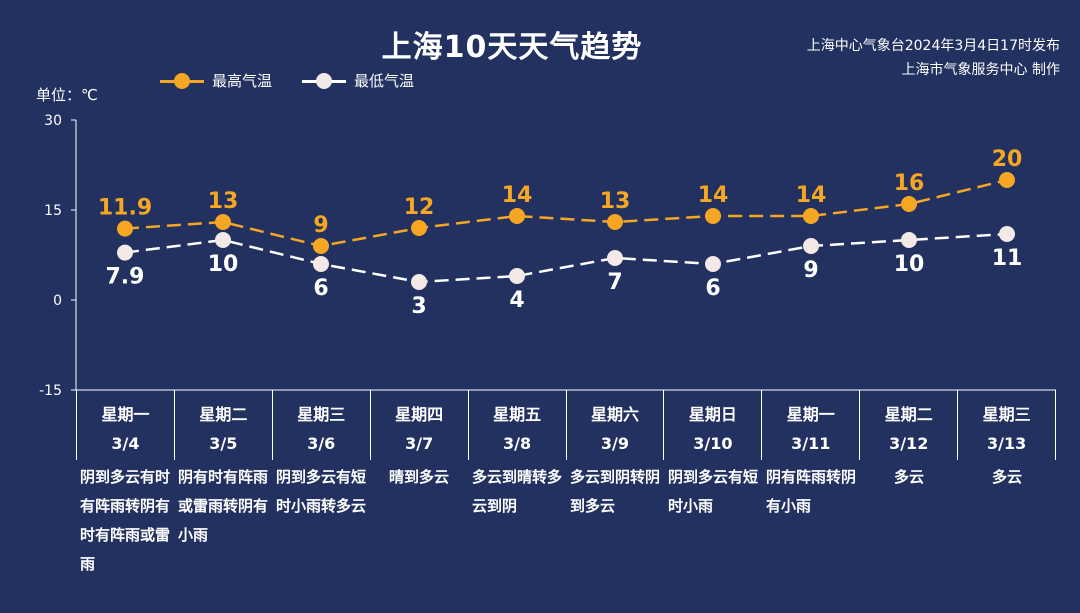 This screenshot has width=1080, height=613. What do you see at coordinates (384, 81) in the screenshot?
I see `legend-label-low: 最低气温` at bounding box center [384, 81].